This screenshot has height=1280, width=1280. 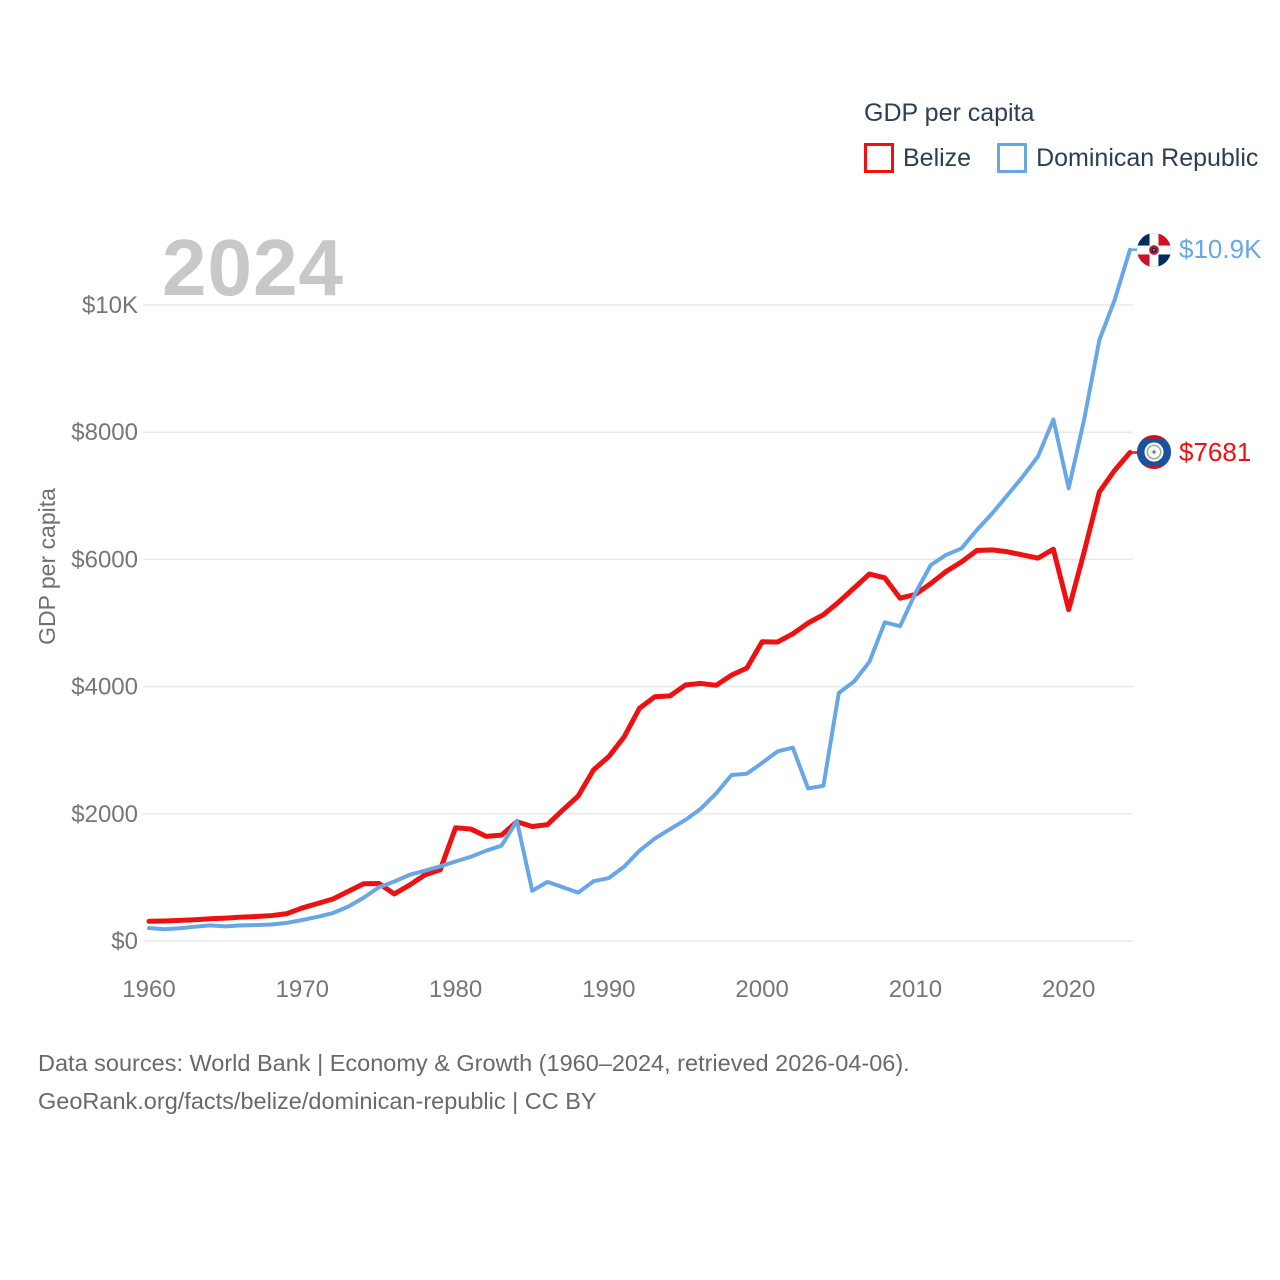 What do you see at coordinates (1061, 136) in the screenshot?
I see `legend: GDP per capita Belize Dominican Republic` at bounding box center [1061, 136].